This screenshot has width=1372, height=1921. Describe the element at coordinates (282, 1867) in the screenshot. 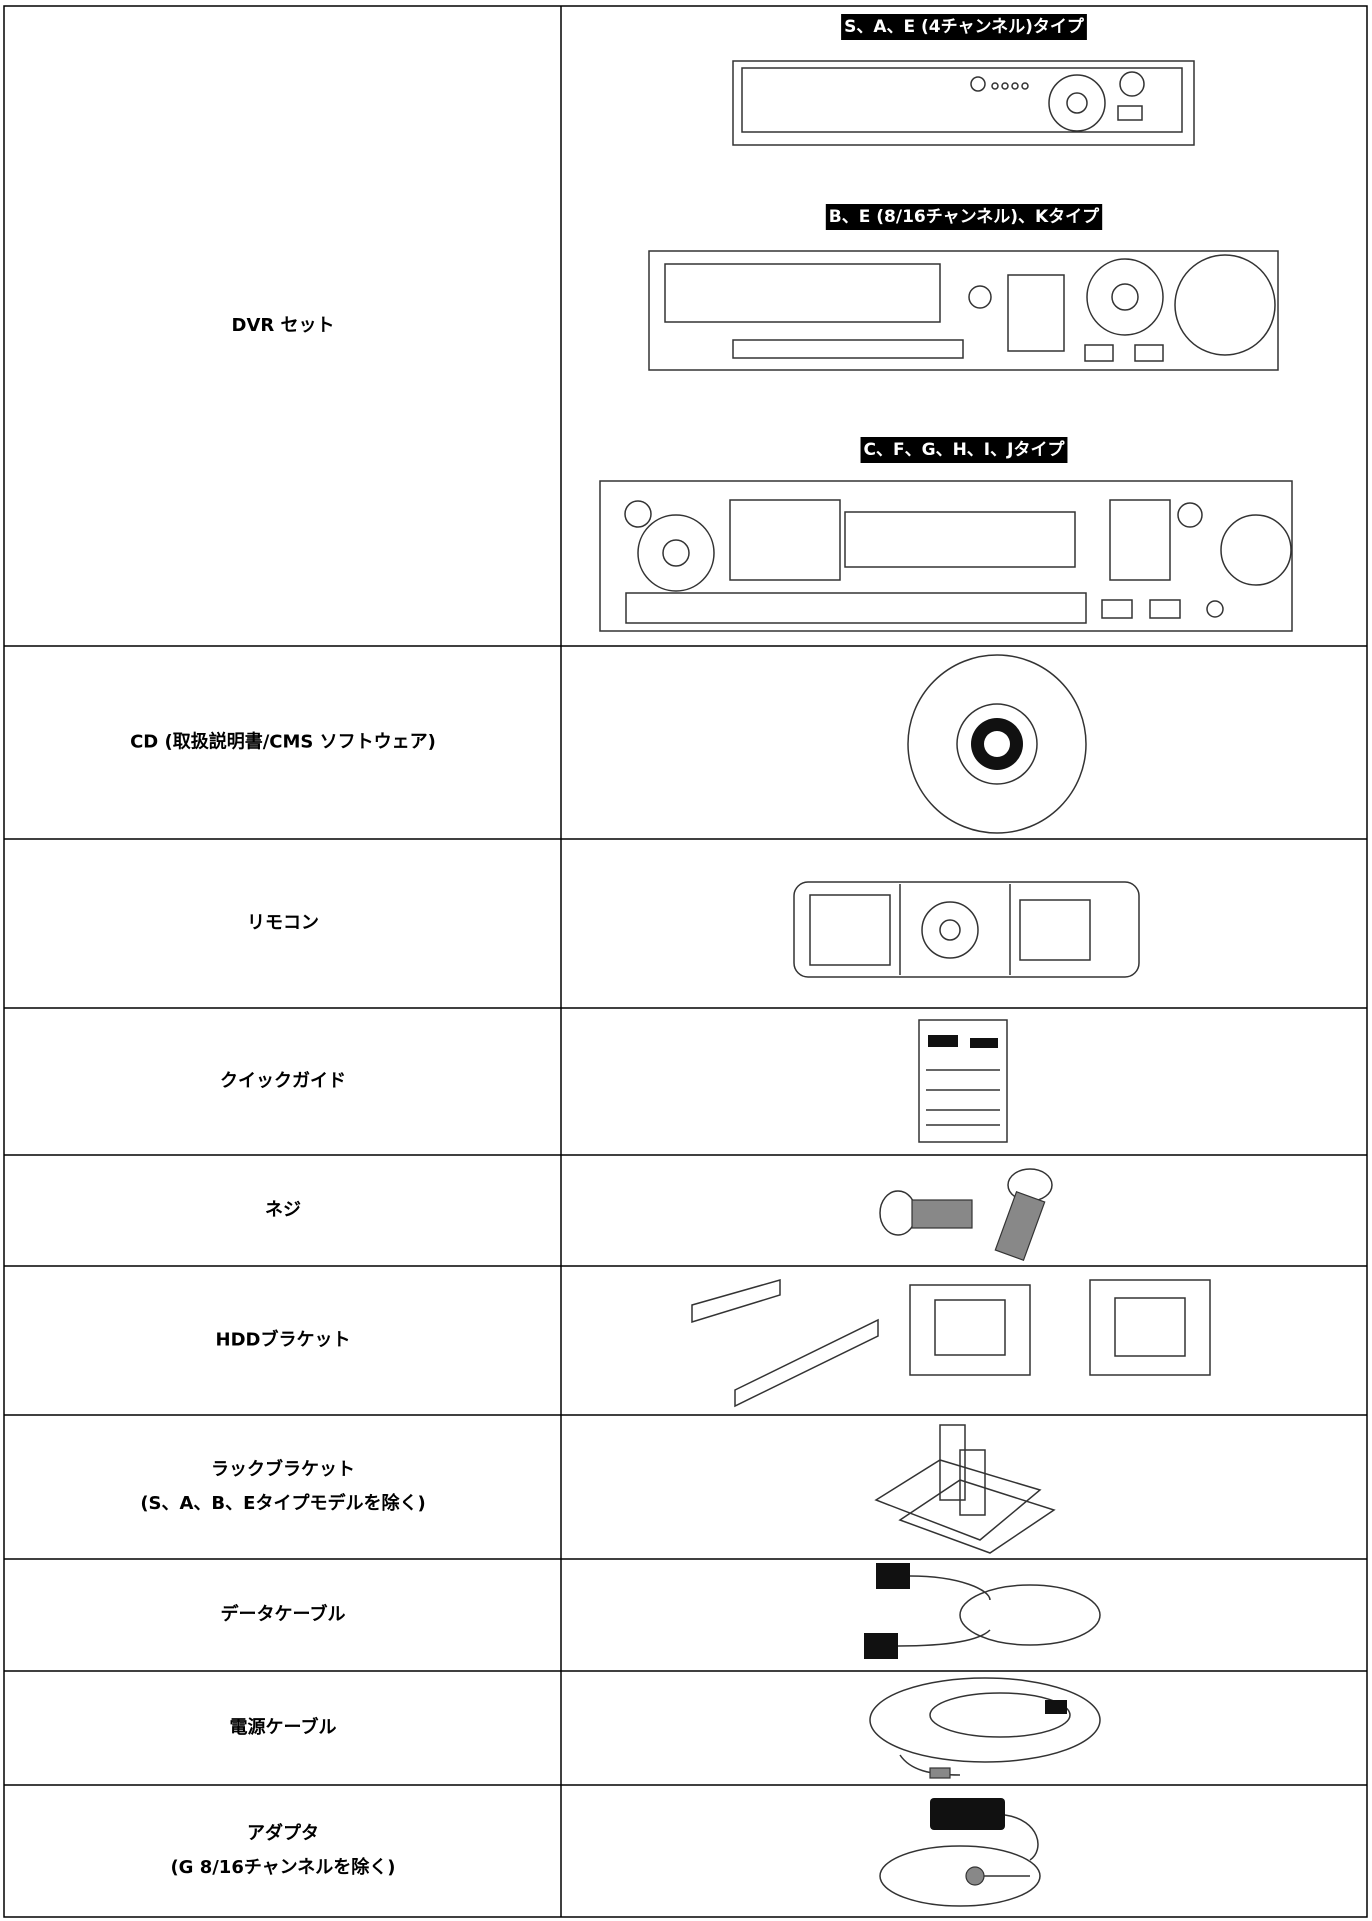

I see `item-label: (G 8/16チャンネルを除く)` at that location.